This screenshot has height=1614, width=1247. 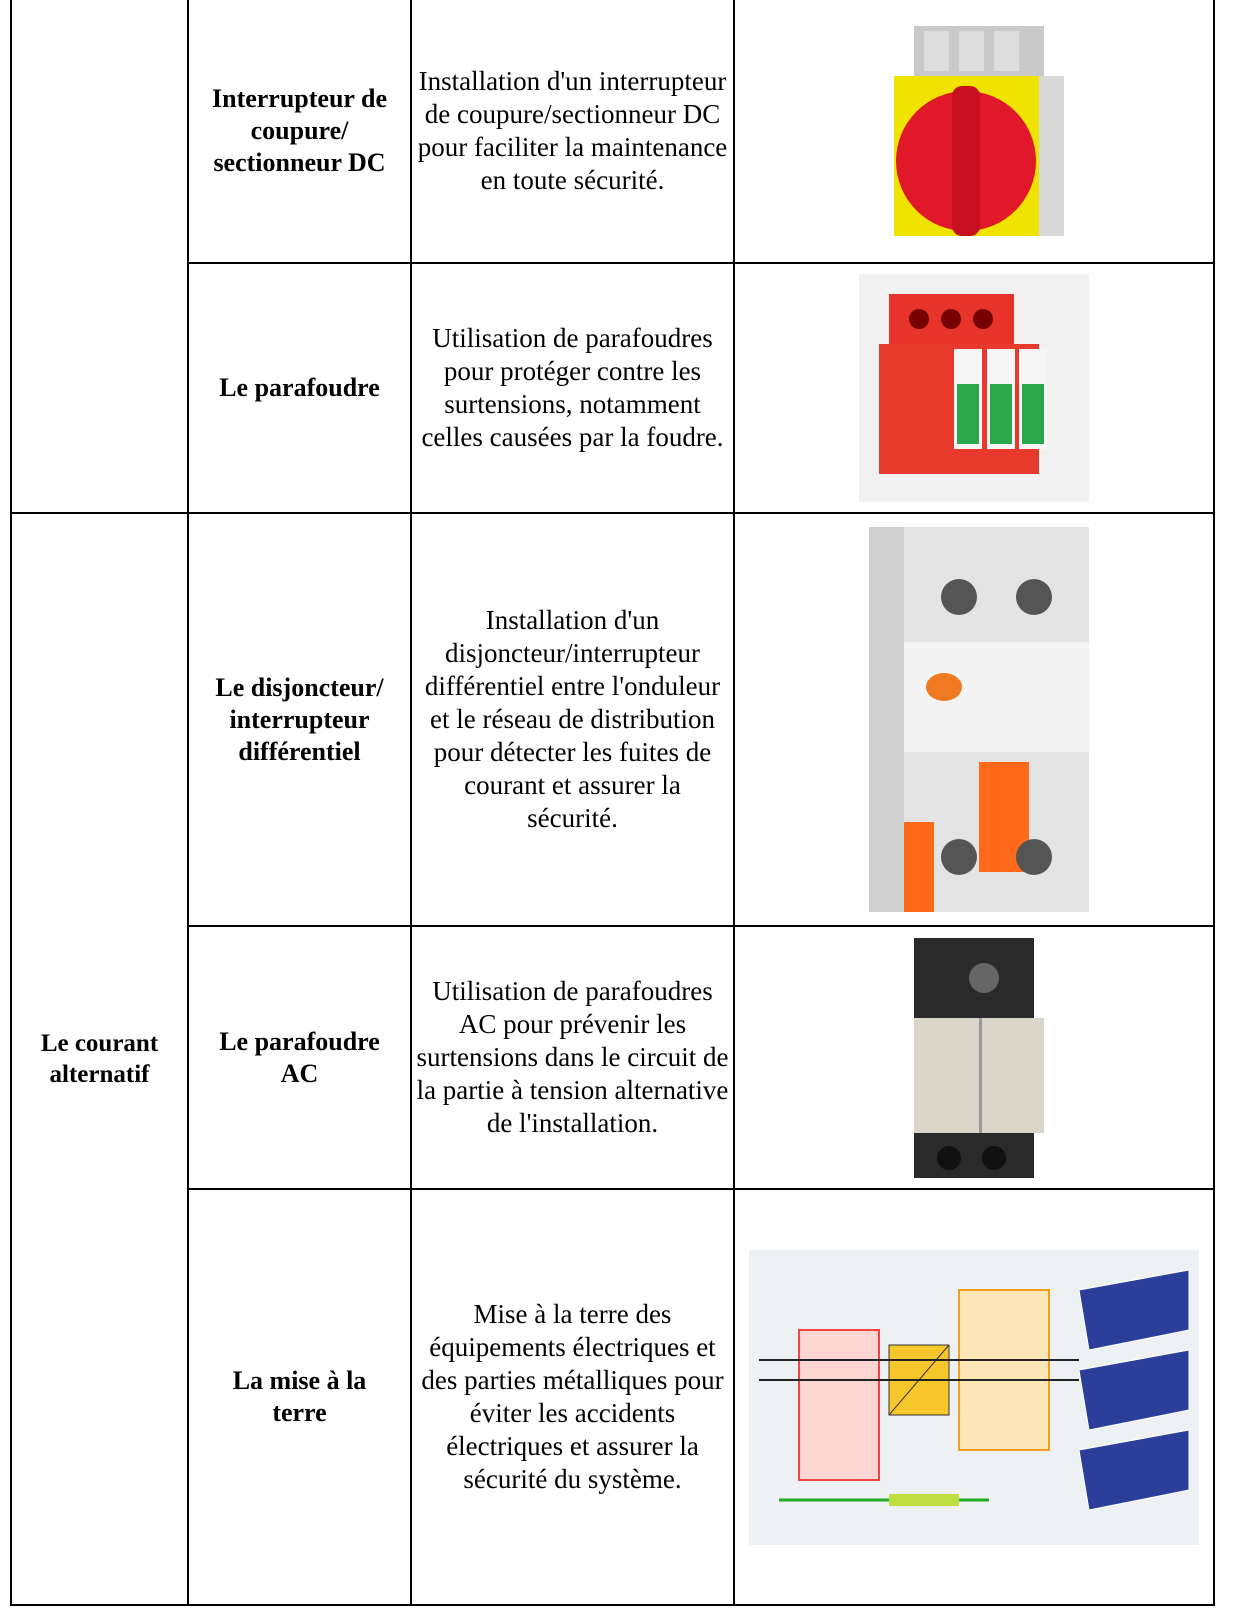 What do you see at coordinates (979, 131) in the screenshot?
I see `switch-image` at bounding box center [979, 131].